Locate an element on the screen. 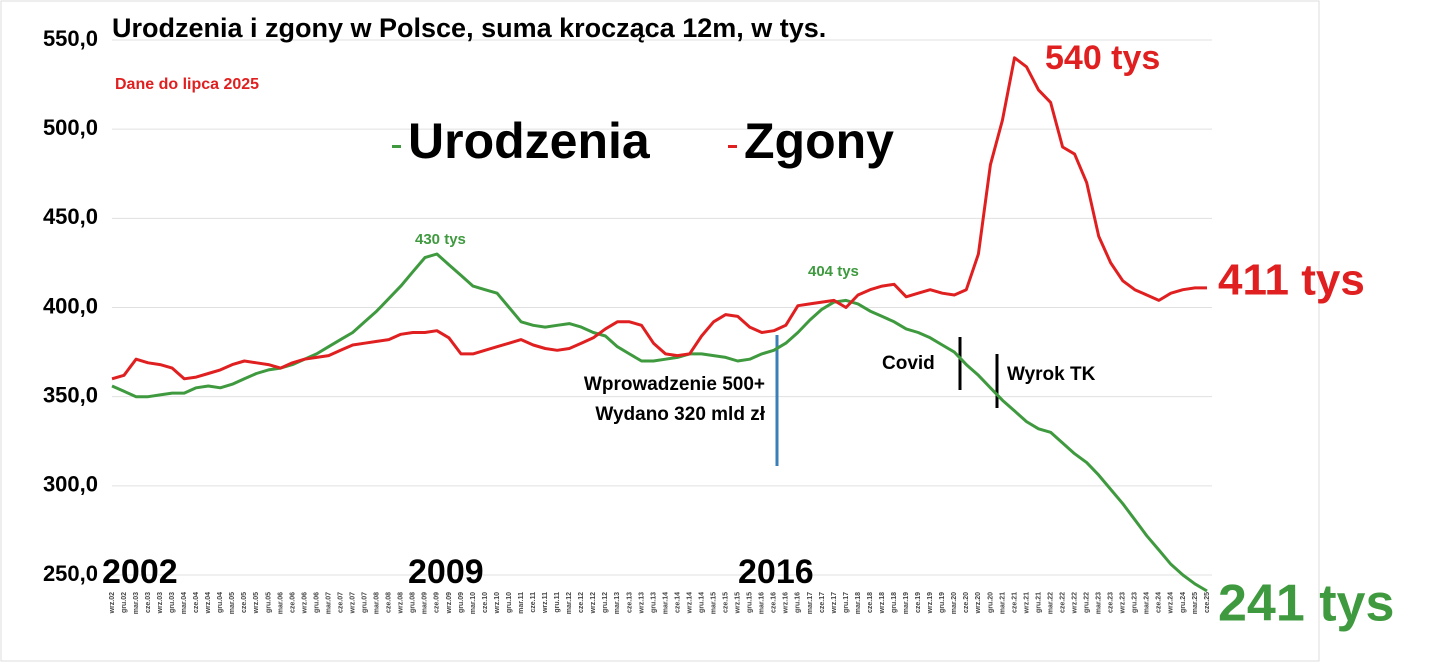 This screenshot has width=1440, height=669. annotation: 241 tys is located at coordinates (1306, 604).